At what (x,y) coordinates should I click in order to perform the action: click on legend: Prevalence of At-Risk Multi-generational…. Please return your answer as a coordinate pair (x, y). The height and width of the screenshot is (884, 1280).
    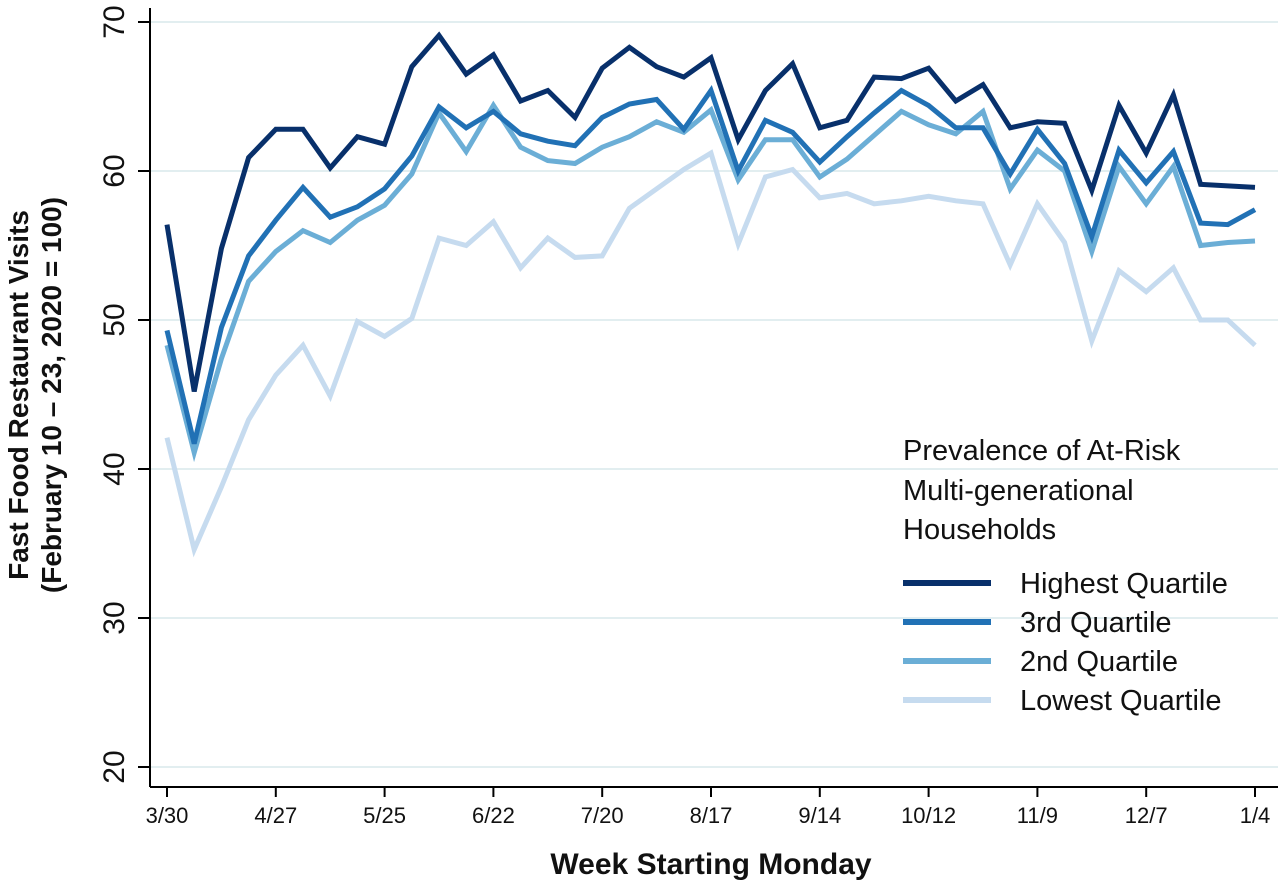
    Looking at the image, I should click on (1065, 576).